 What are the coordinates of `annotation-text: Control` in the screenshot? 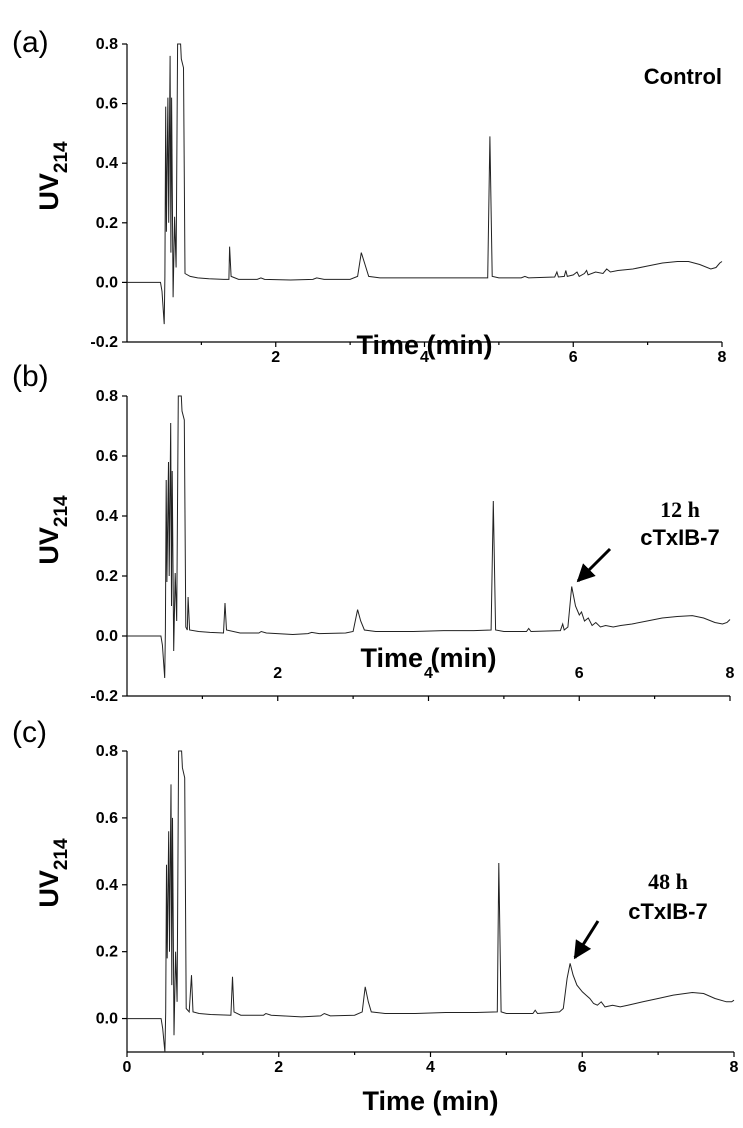 It's located at (683, 76).